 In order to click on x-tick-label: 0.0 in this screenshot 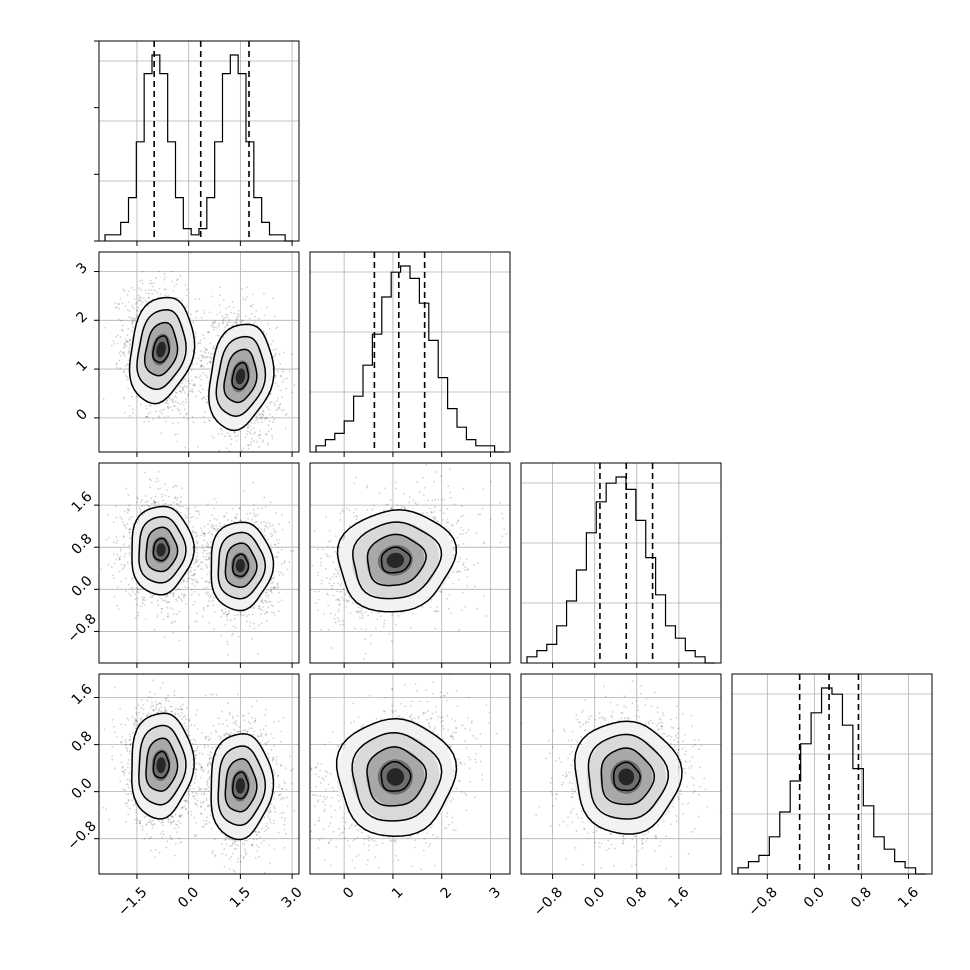, I will do `click(814, 897)`.